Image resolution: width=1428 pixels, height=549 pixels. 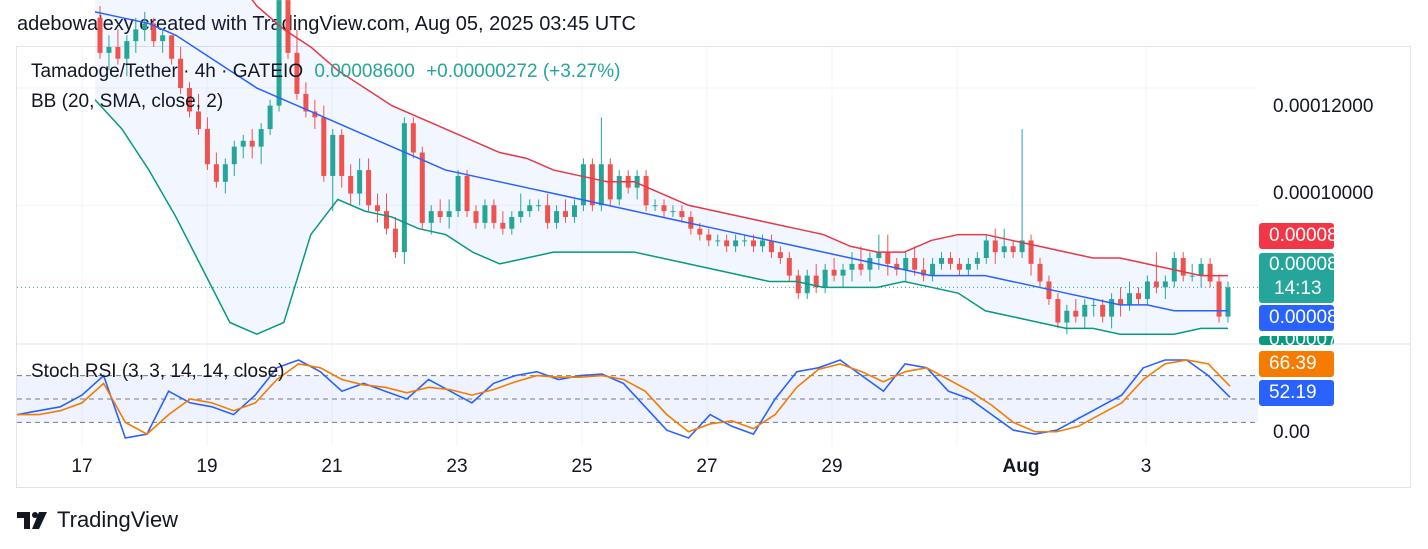 I want to click on price-change: +0.00000272 (+3.27%), so click(x=523, y=71).